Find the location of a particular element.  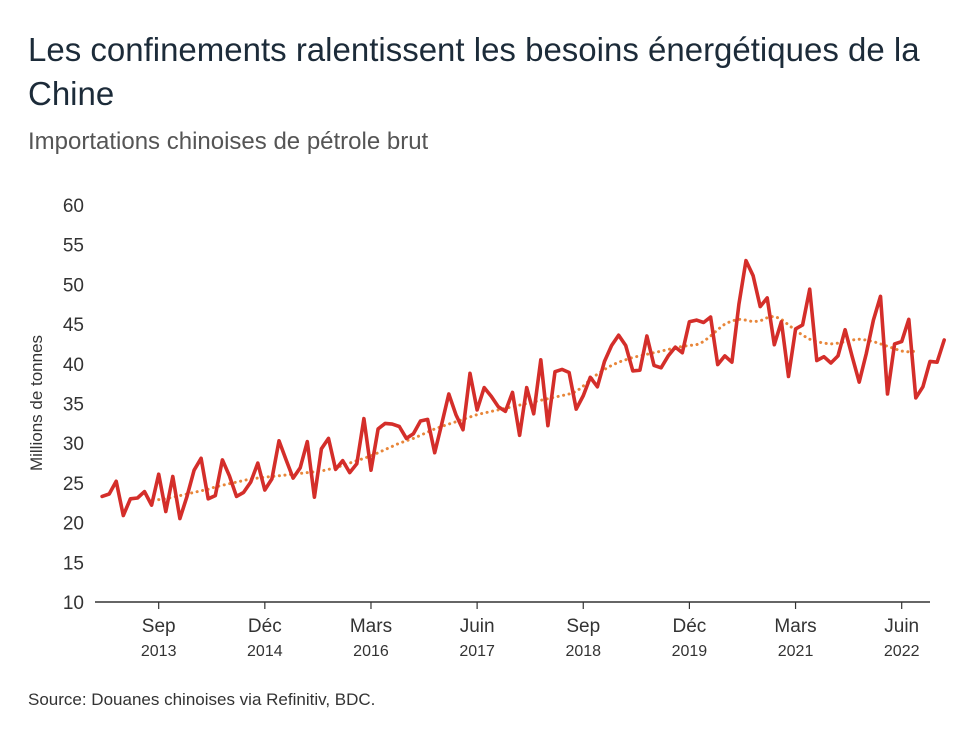

x-tick-year: 2017 is located at coordinates (477, 651).